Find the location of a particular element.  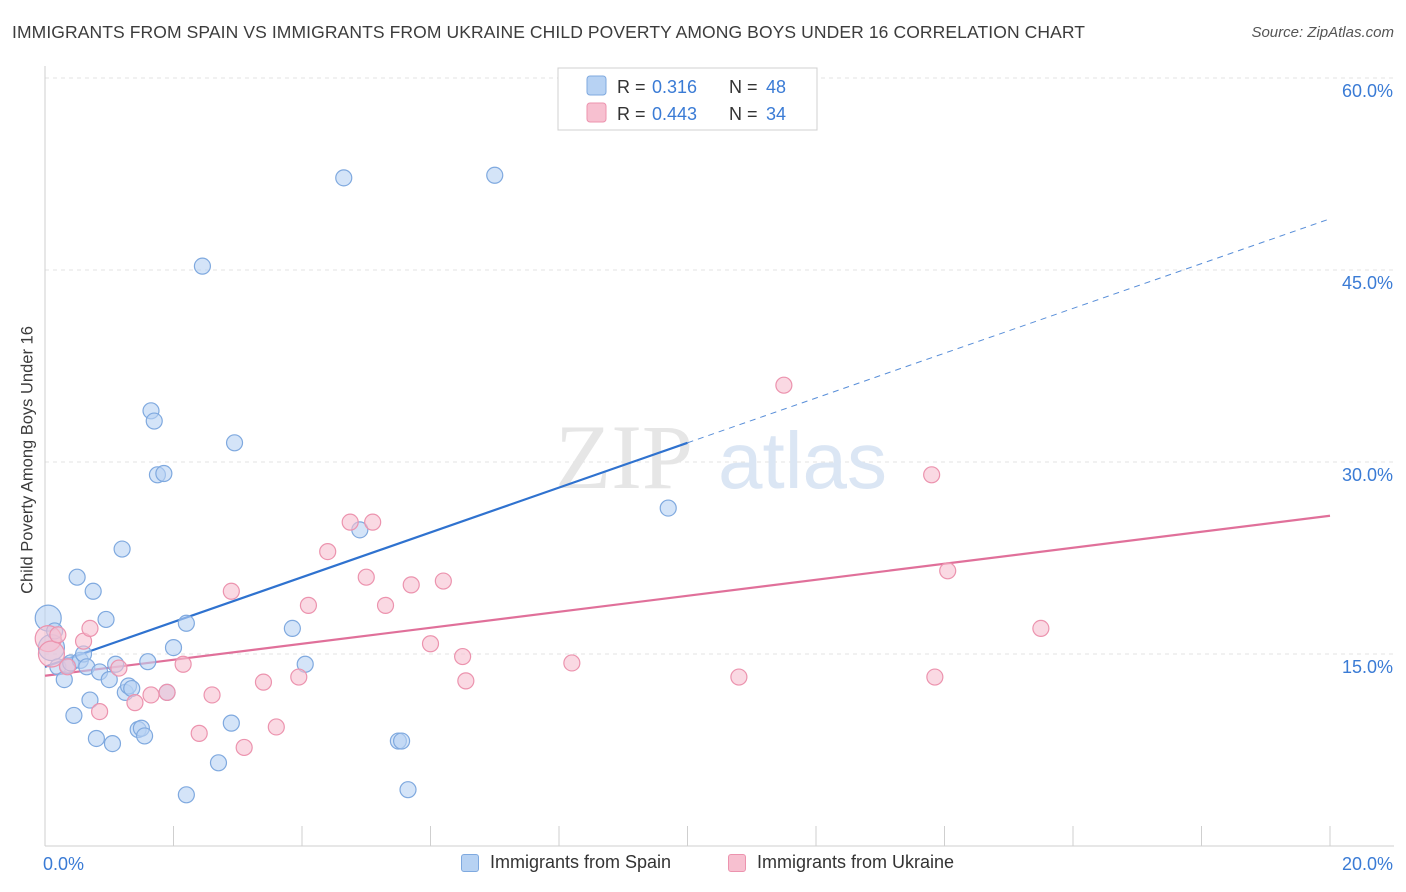

legend-r-label-spain: R = is located at coordinates (631, 87).